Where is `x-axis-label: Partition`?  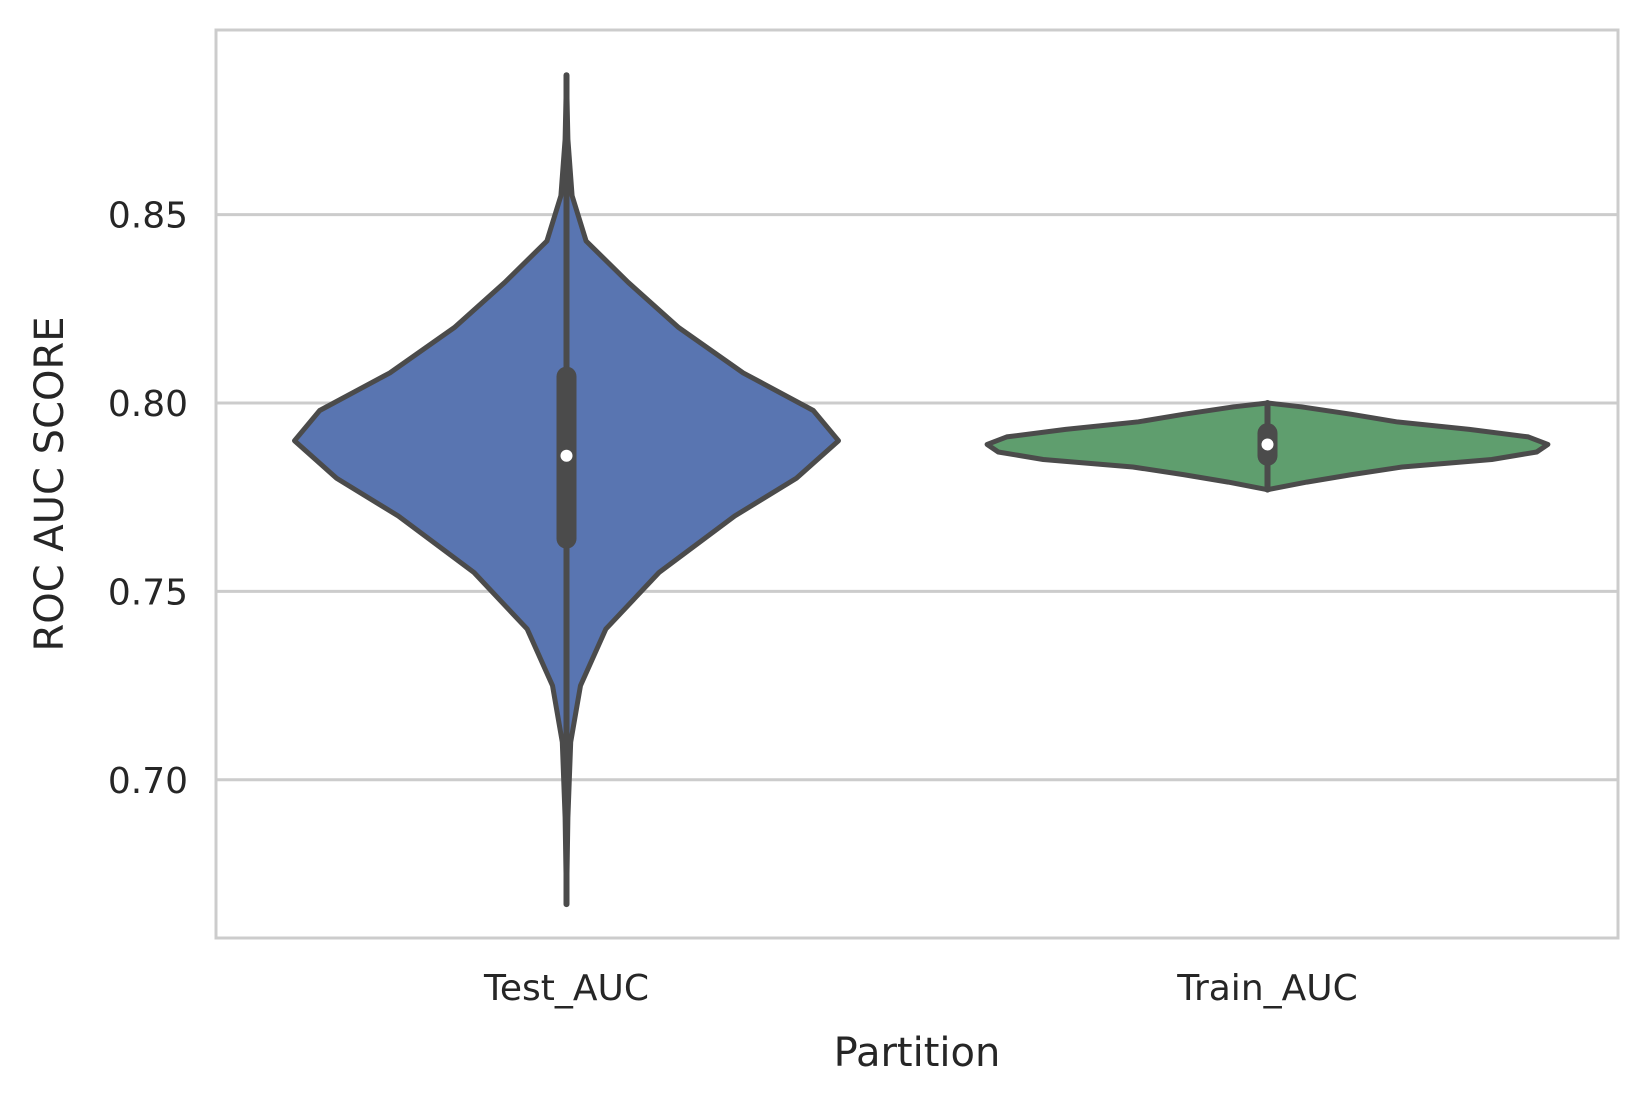
x-axis-label: Partition is located at coordinates (917, 1053).